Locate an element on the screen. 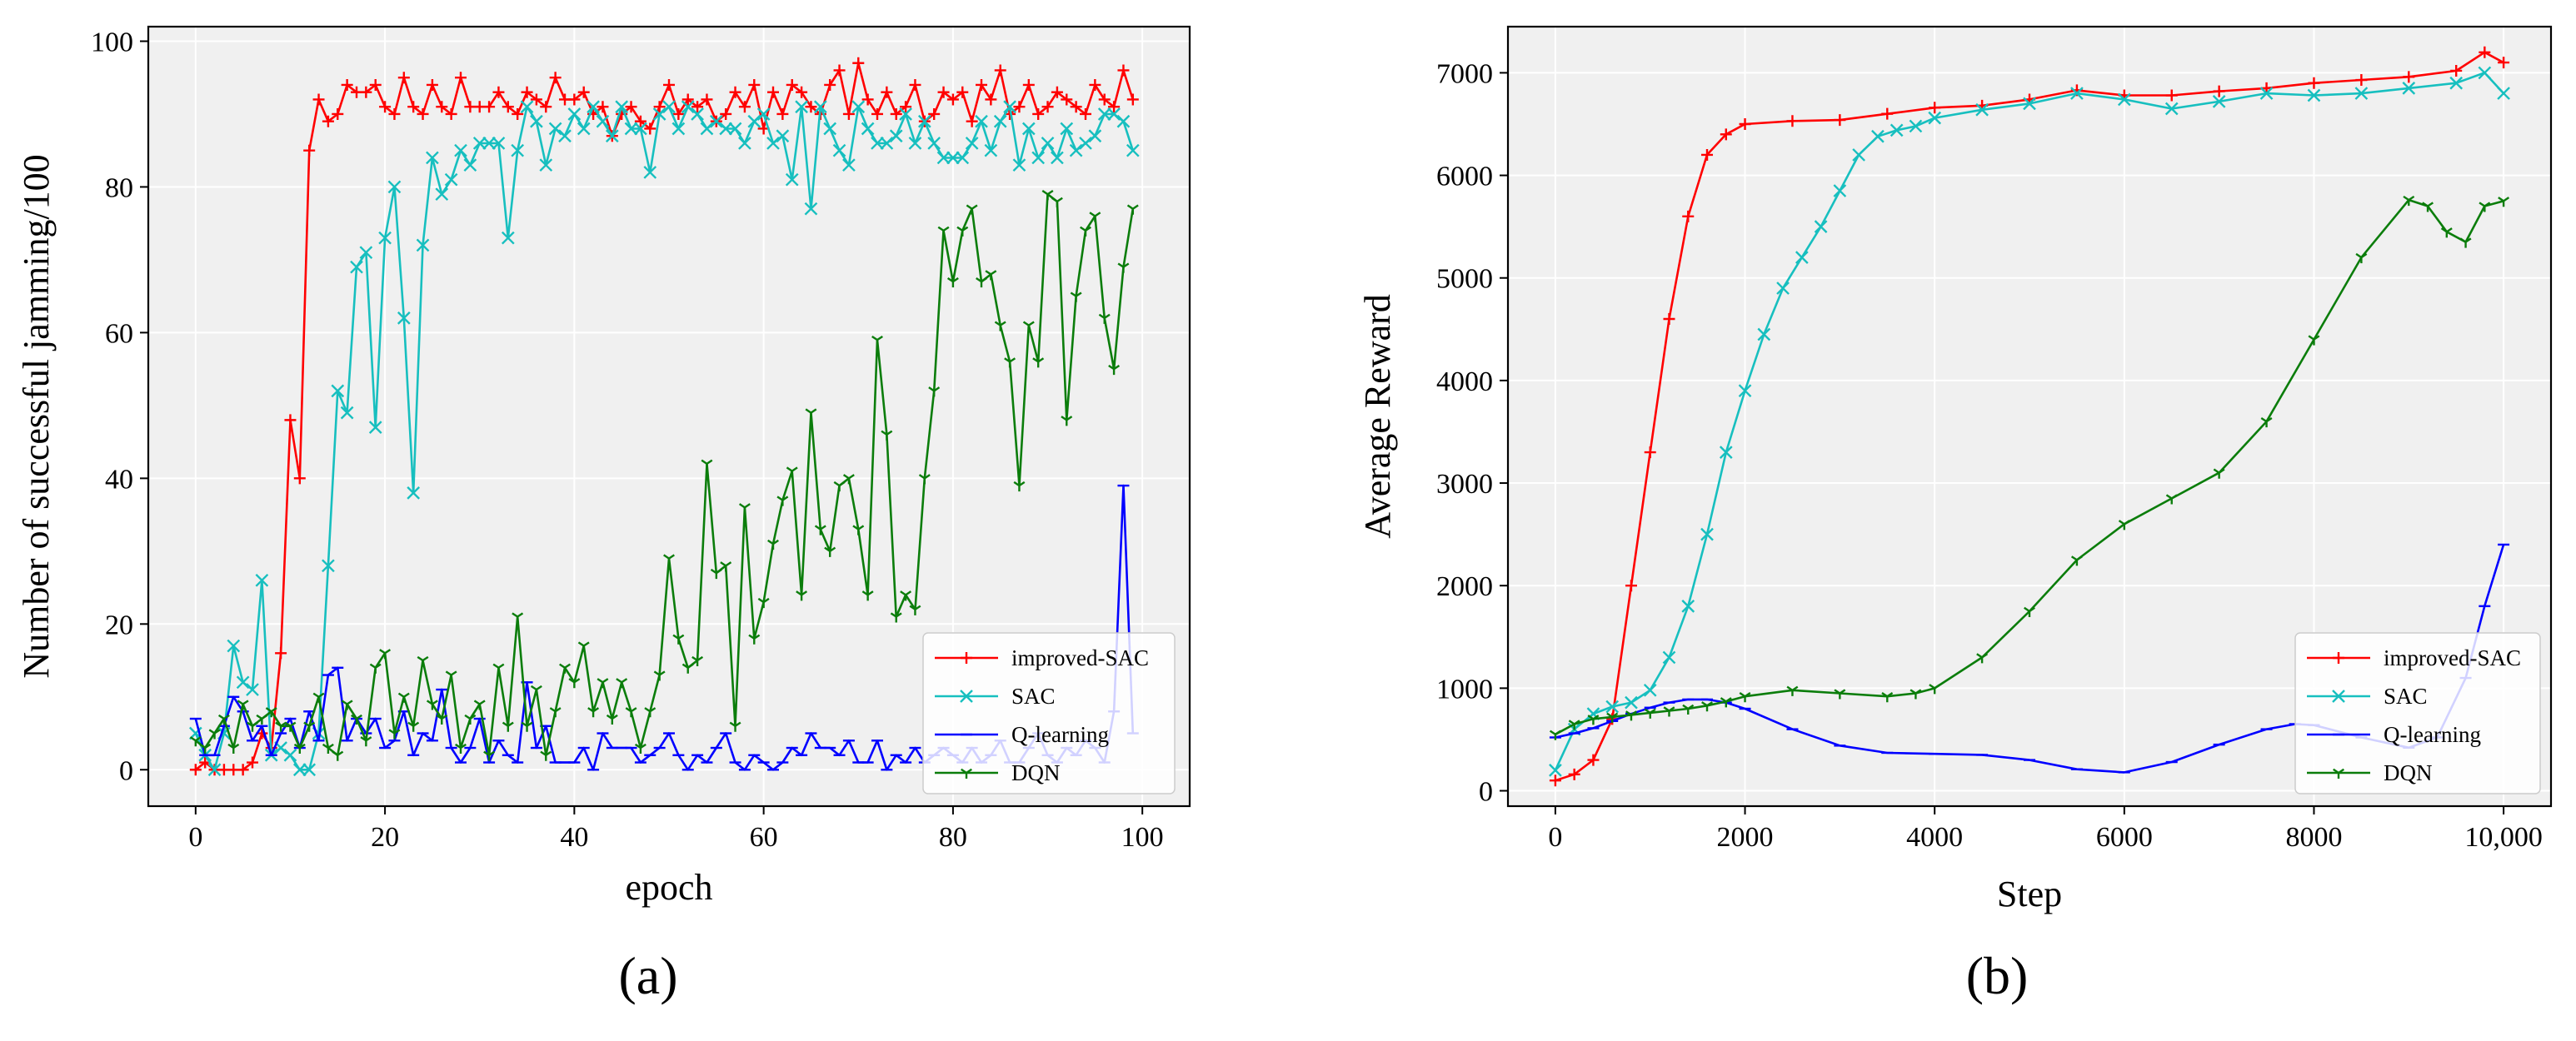 This screenshot has height=1041, width=2576. y-tick-label: 2000 is located at coordinates (1464, 586).